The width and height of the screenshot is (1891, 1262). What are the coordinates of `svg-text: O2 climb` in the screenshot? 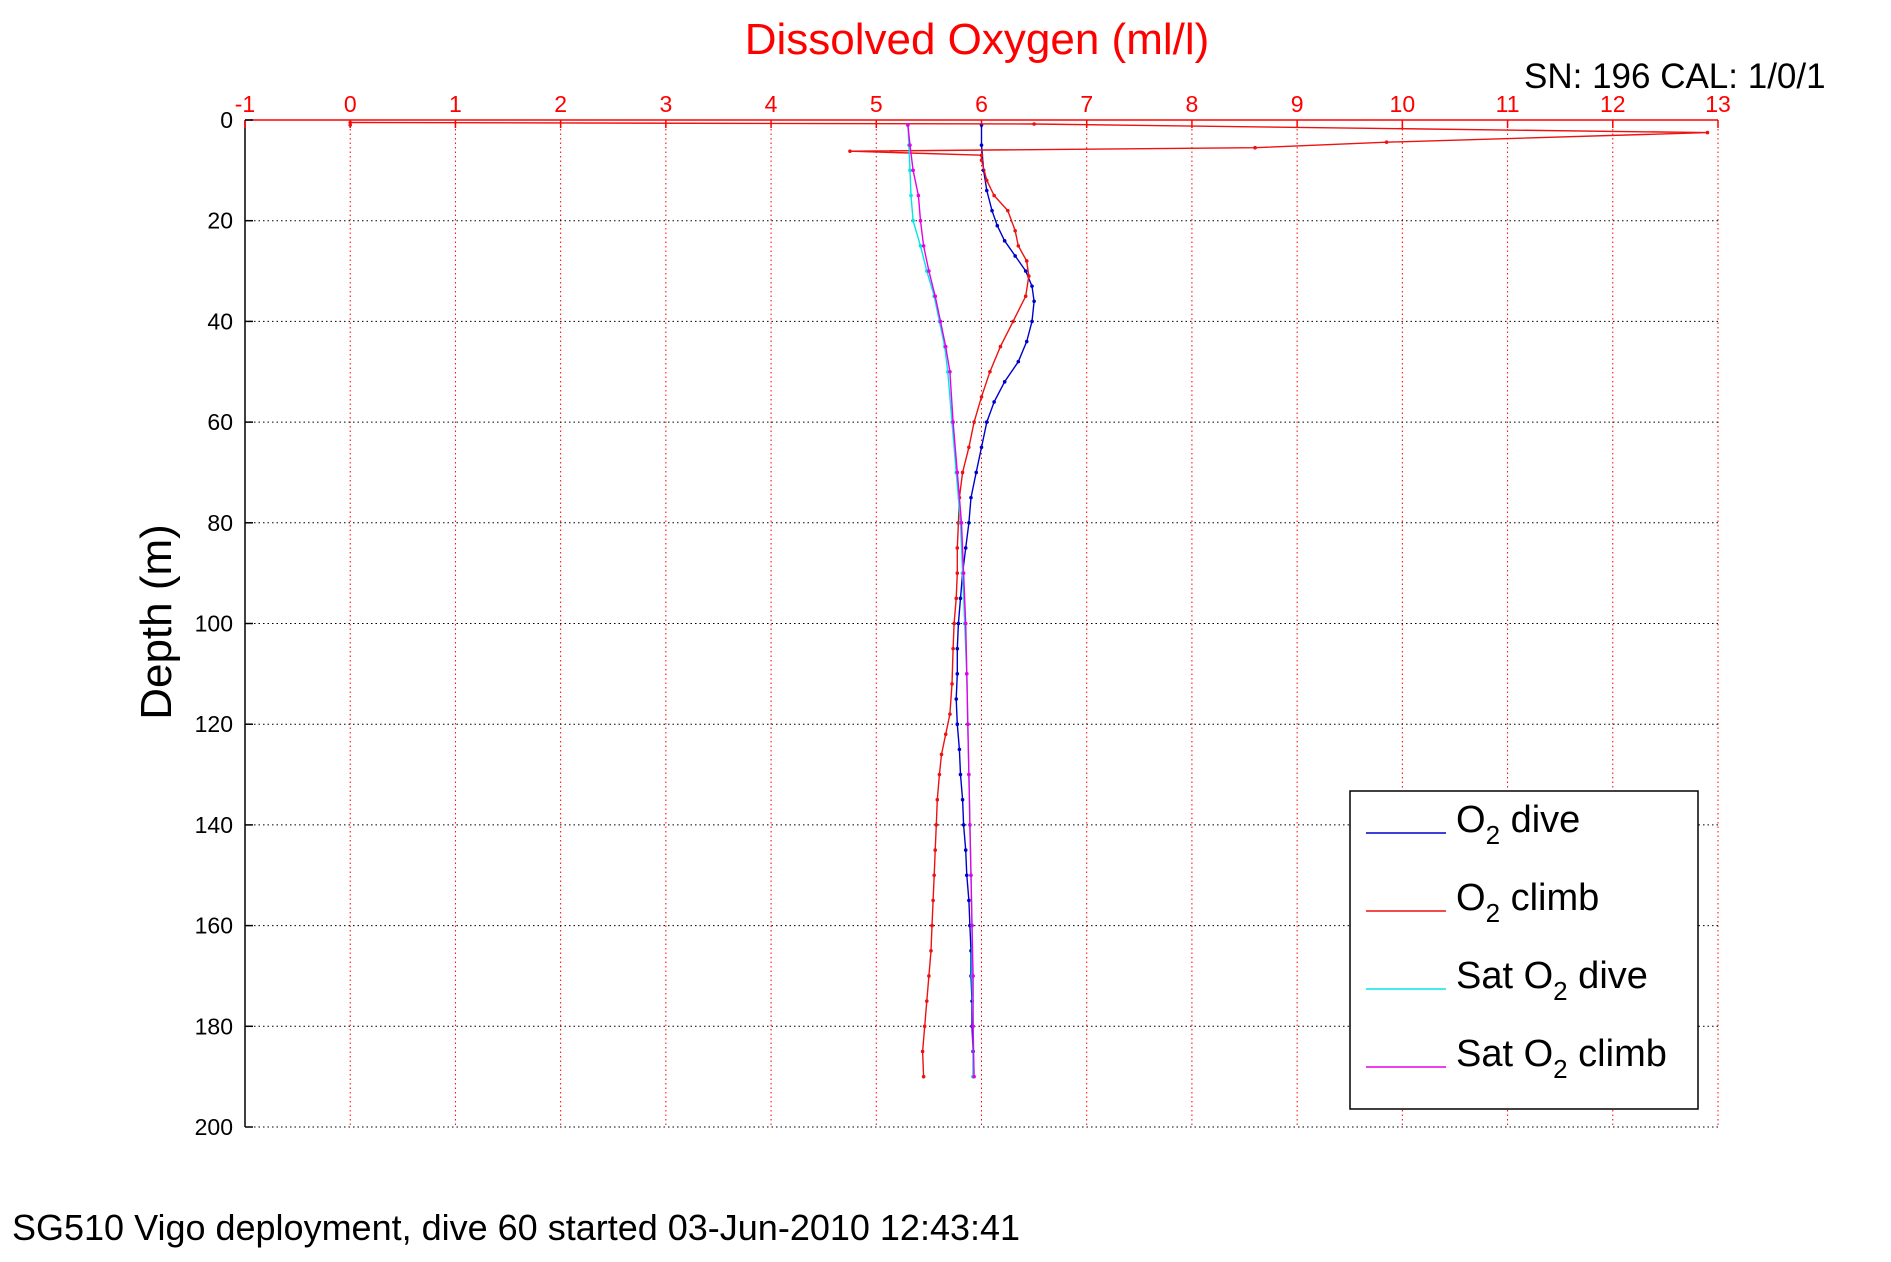 It's located at (1527, 902).